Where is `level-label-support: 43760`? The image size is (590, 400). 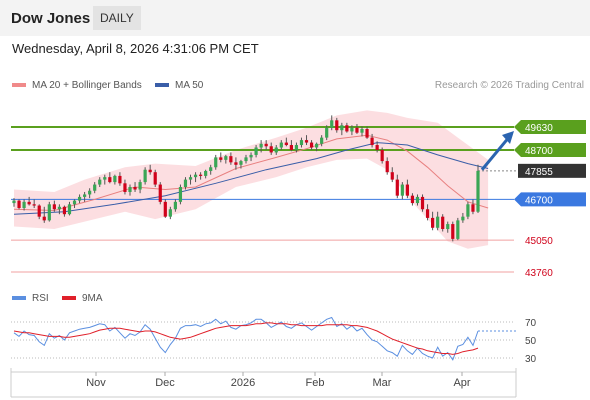
level-label-support: 43760 is located at coordinates (539, 273).